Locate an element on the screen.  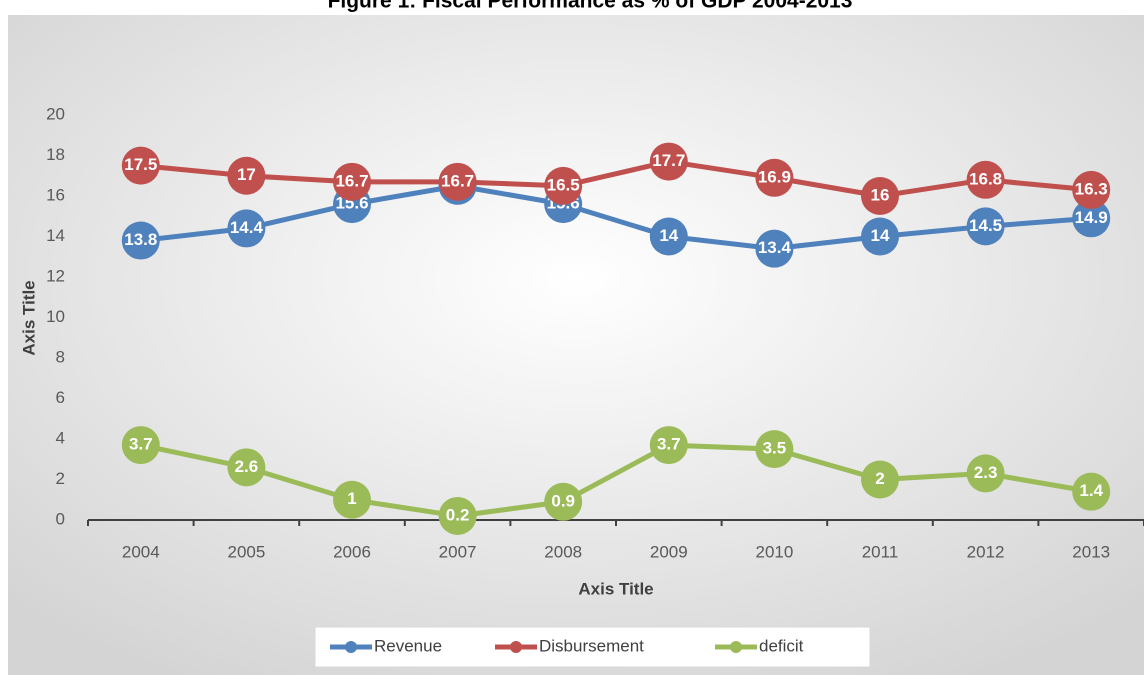
data-label: 17 is located at coordinates (246, 174).